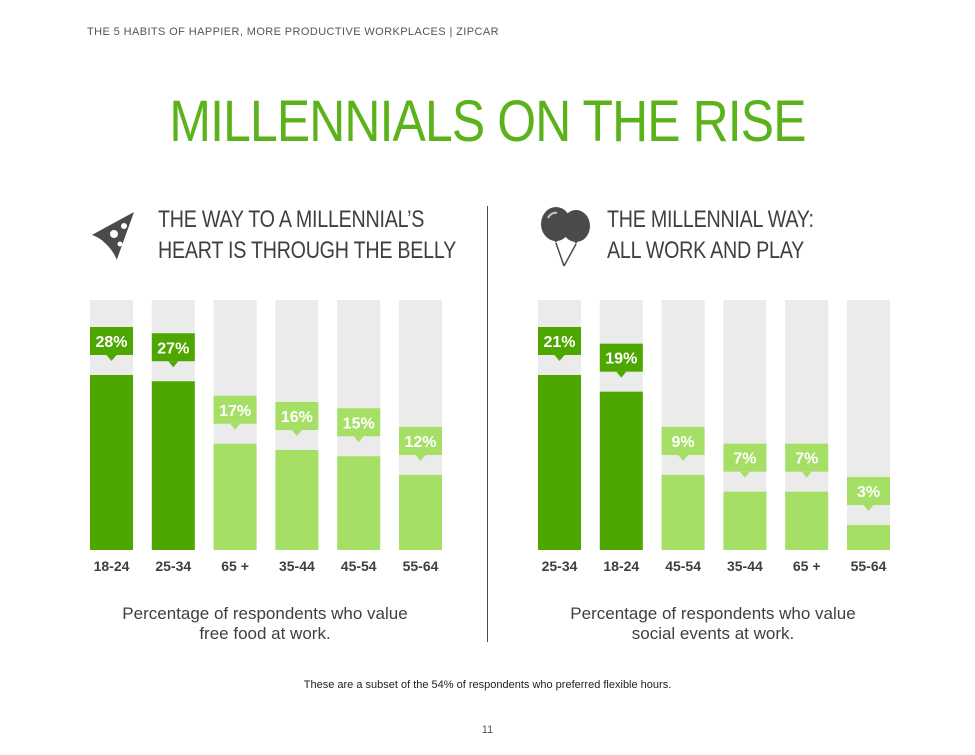 This screenshot has width=975, height=755. Describe the element at coordinates (173, 566) in the screenshot. I see `free-food-category-label-1: 25-34` at that location.